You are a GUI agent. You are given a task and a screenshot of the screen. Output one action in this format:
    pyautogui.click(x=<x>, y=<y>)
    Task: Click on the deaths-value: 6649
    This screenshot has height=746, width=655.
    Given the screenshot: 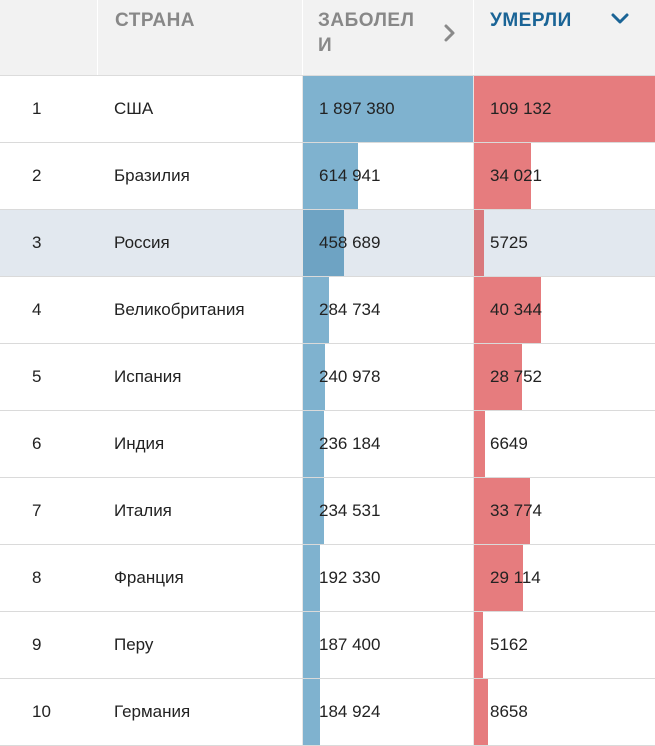 What is the action you would take?
    pyautogui.click(x=509, y=443)
    